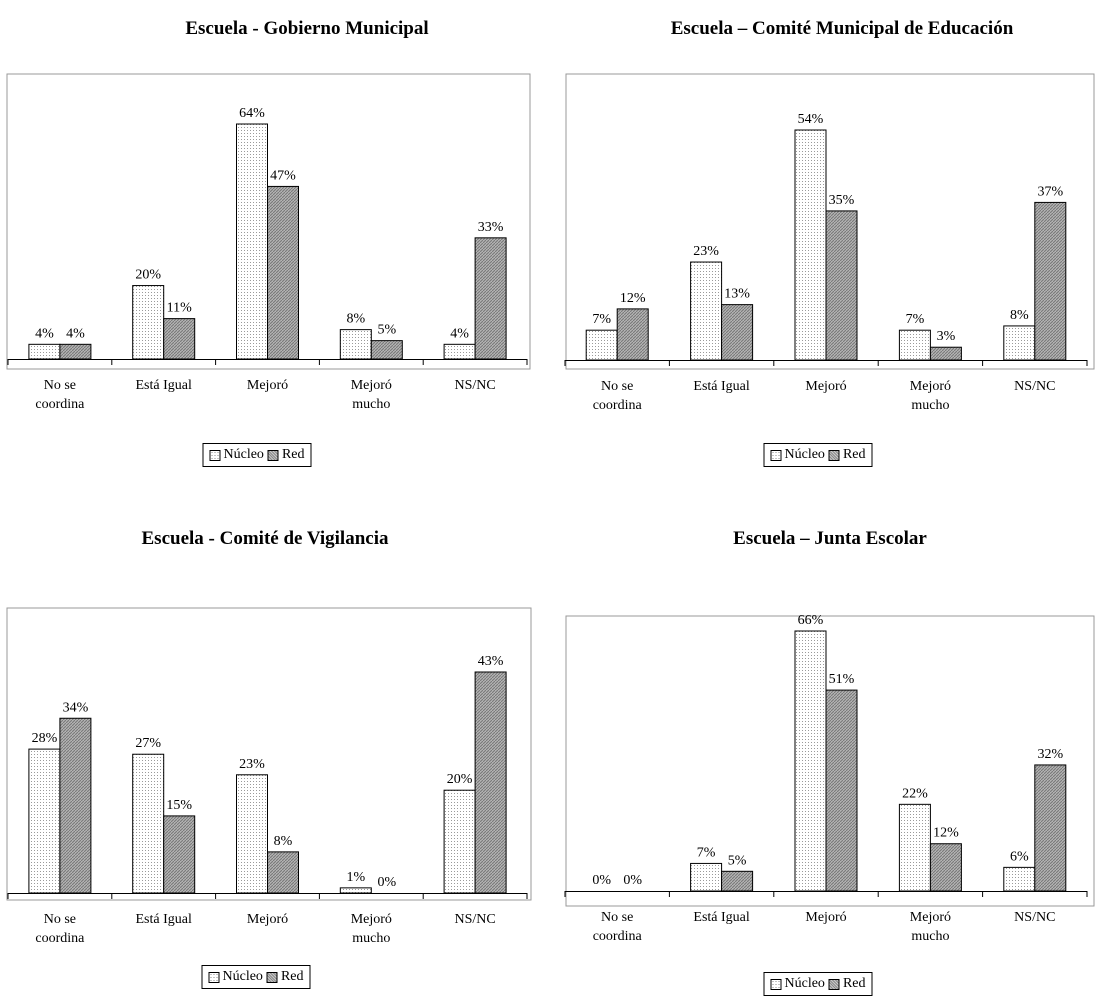  I want to click on data-label-nucleo: 6%, so click(1019, 856).